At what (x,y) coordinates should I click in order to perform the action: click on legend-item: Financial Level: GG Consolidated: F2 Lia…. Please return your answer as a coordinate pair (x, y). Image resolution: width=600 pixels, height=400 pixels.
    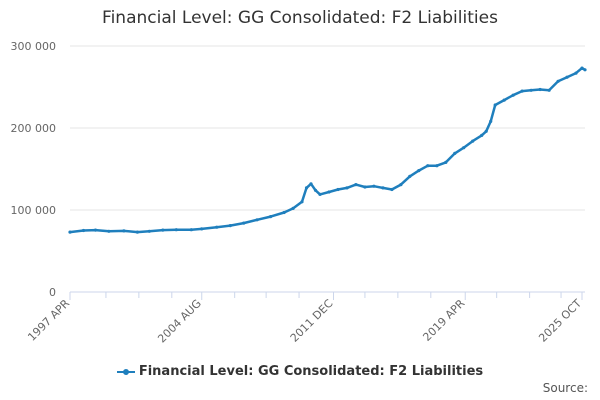
    Looking at the image, I should click on (300, 371).